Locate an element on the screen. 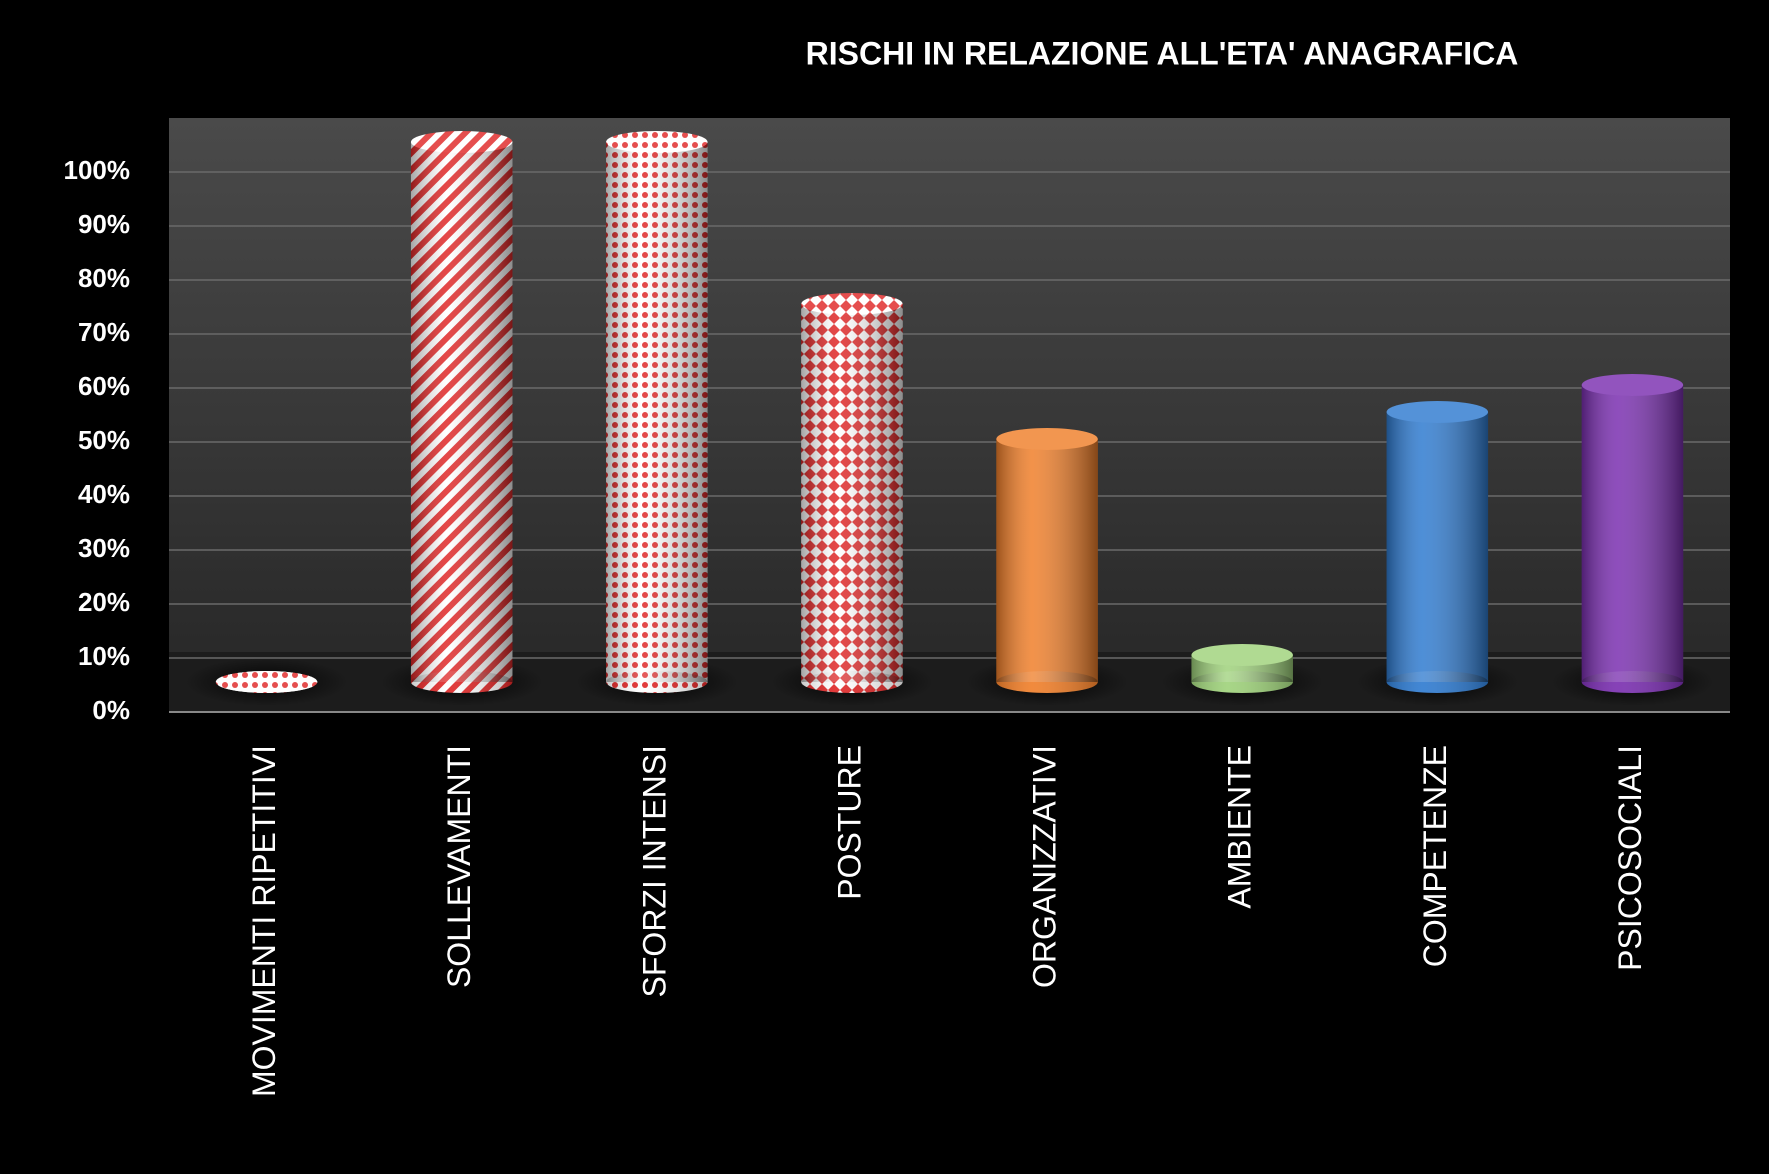 The width and height of the screenshot is (1769, 1174). y-tick-label: 10% is located at coordinates (104, 656).